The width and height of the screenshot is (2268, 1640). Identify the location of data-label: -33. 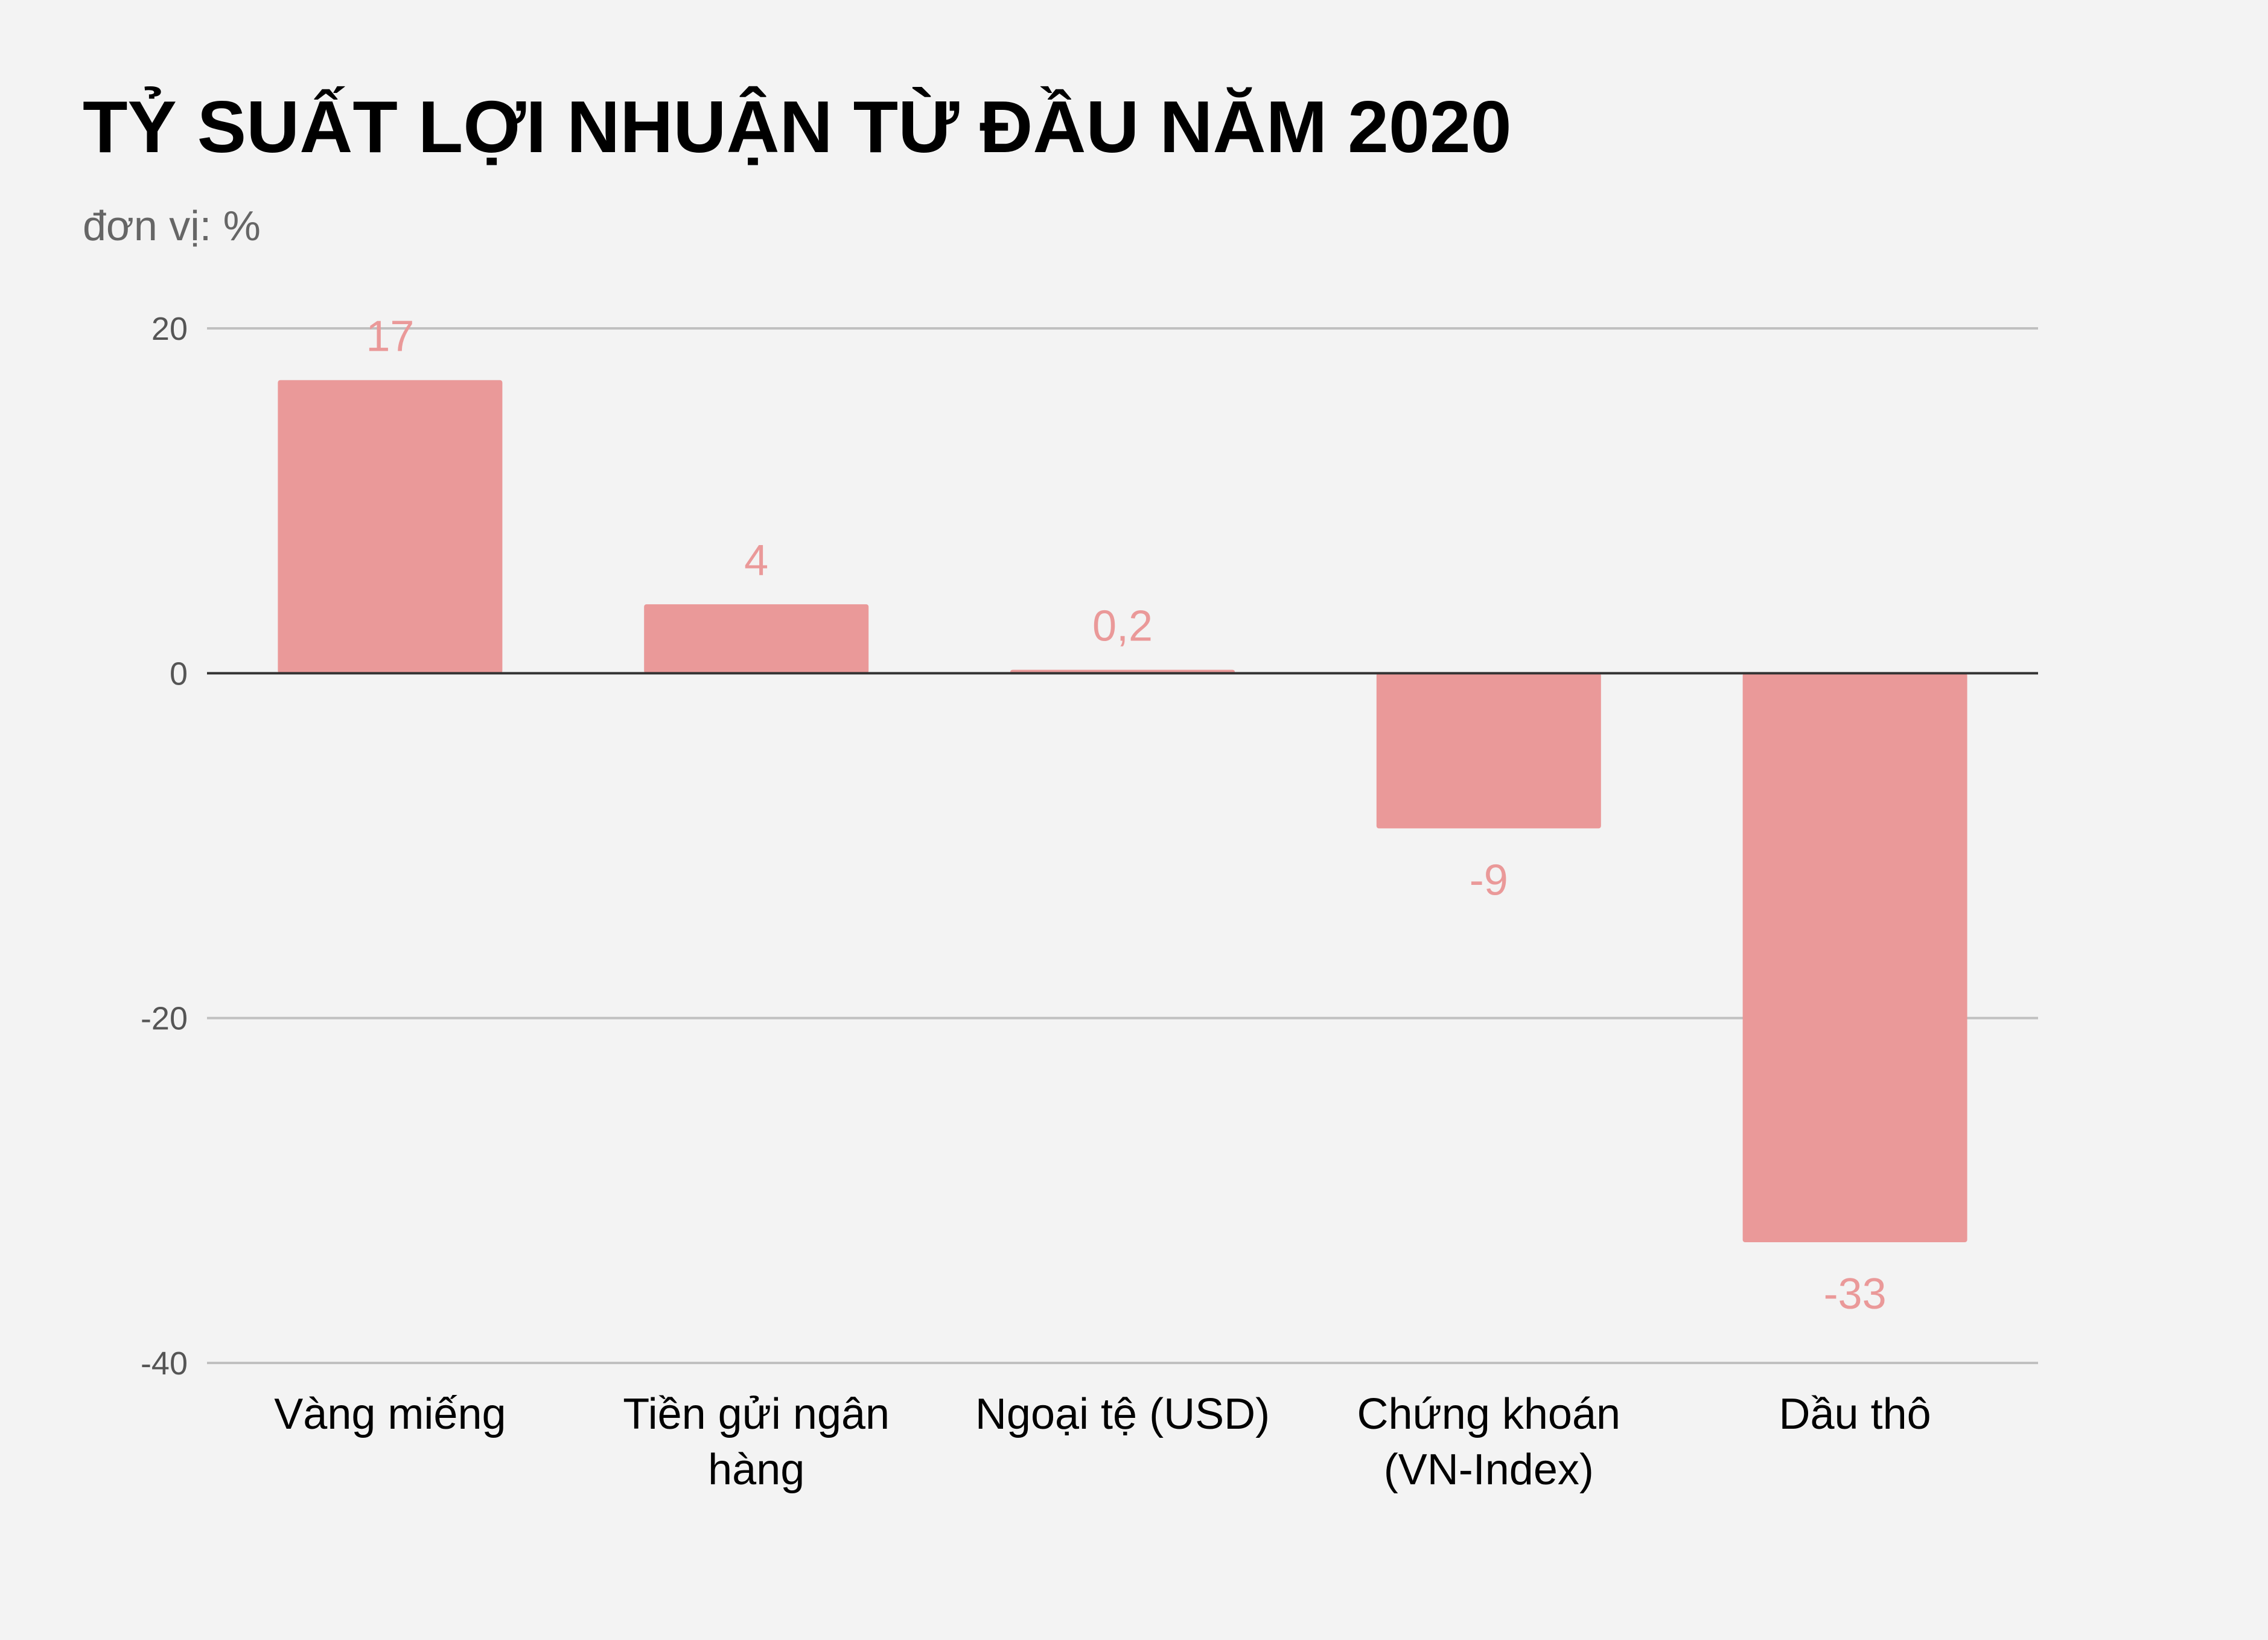
(1855, 1294).